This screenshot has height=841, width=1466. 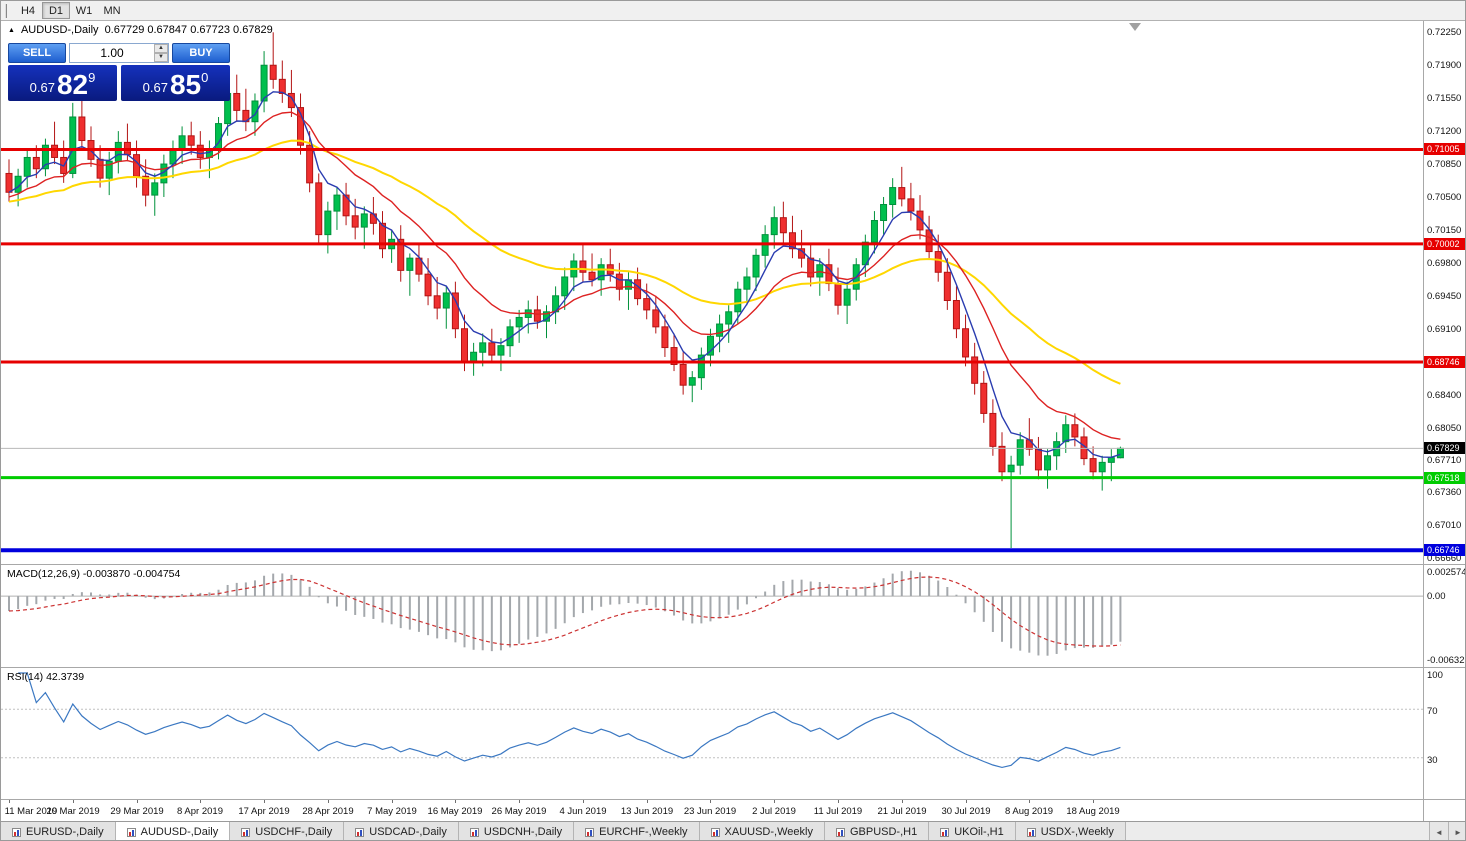 What do you see at coordinates (1444, 132) in the screenshot?
I see `price-tick: 0.71200` at bounding box center [1444, 132].